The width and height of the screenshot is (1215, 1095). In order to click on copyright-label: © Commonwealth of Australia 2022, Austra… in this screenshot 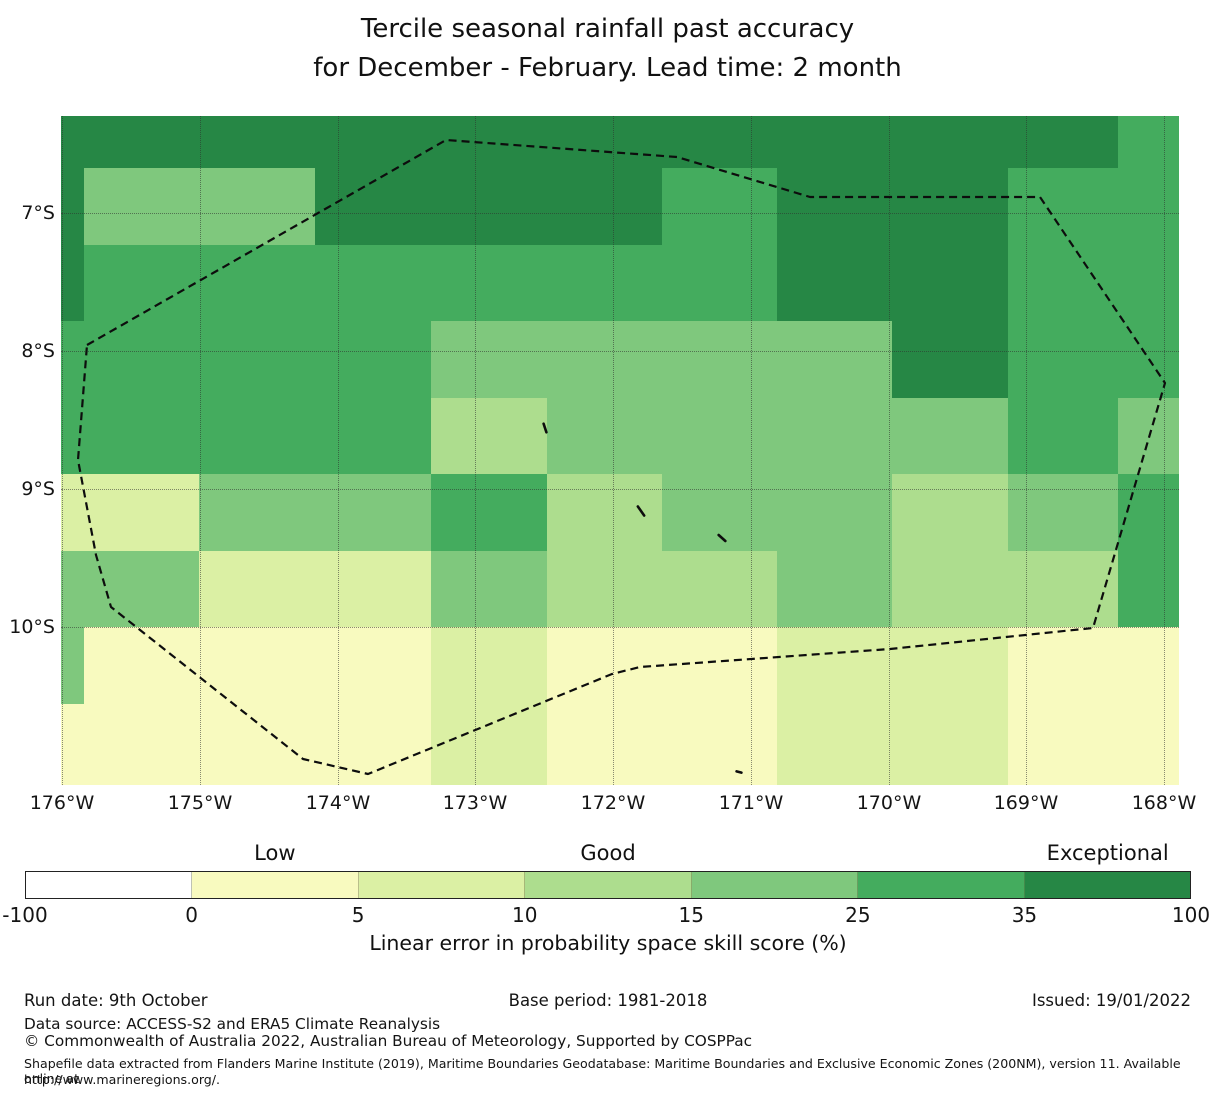, I will do `click(388, 1041)`.